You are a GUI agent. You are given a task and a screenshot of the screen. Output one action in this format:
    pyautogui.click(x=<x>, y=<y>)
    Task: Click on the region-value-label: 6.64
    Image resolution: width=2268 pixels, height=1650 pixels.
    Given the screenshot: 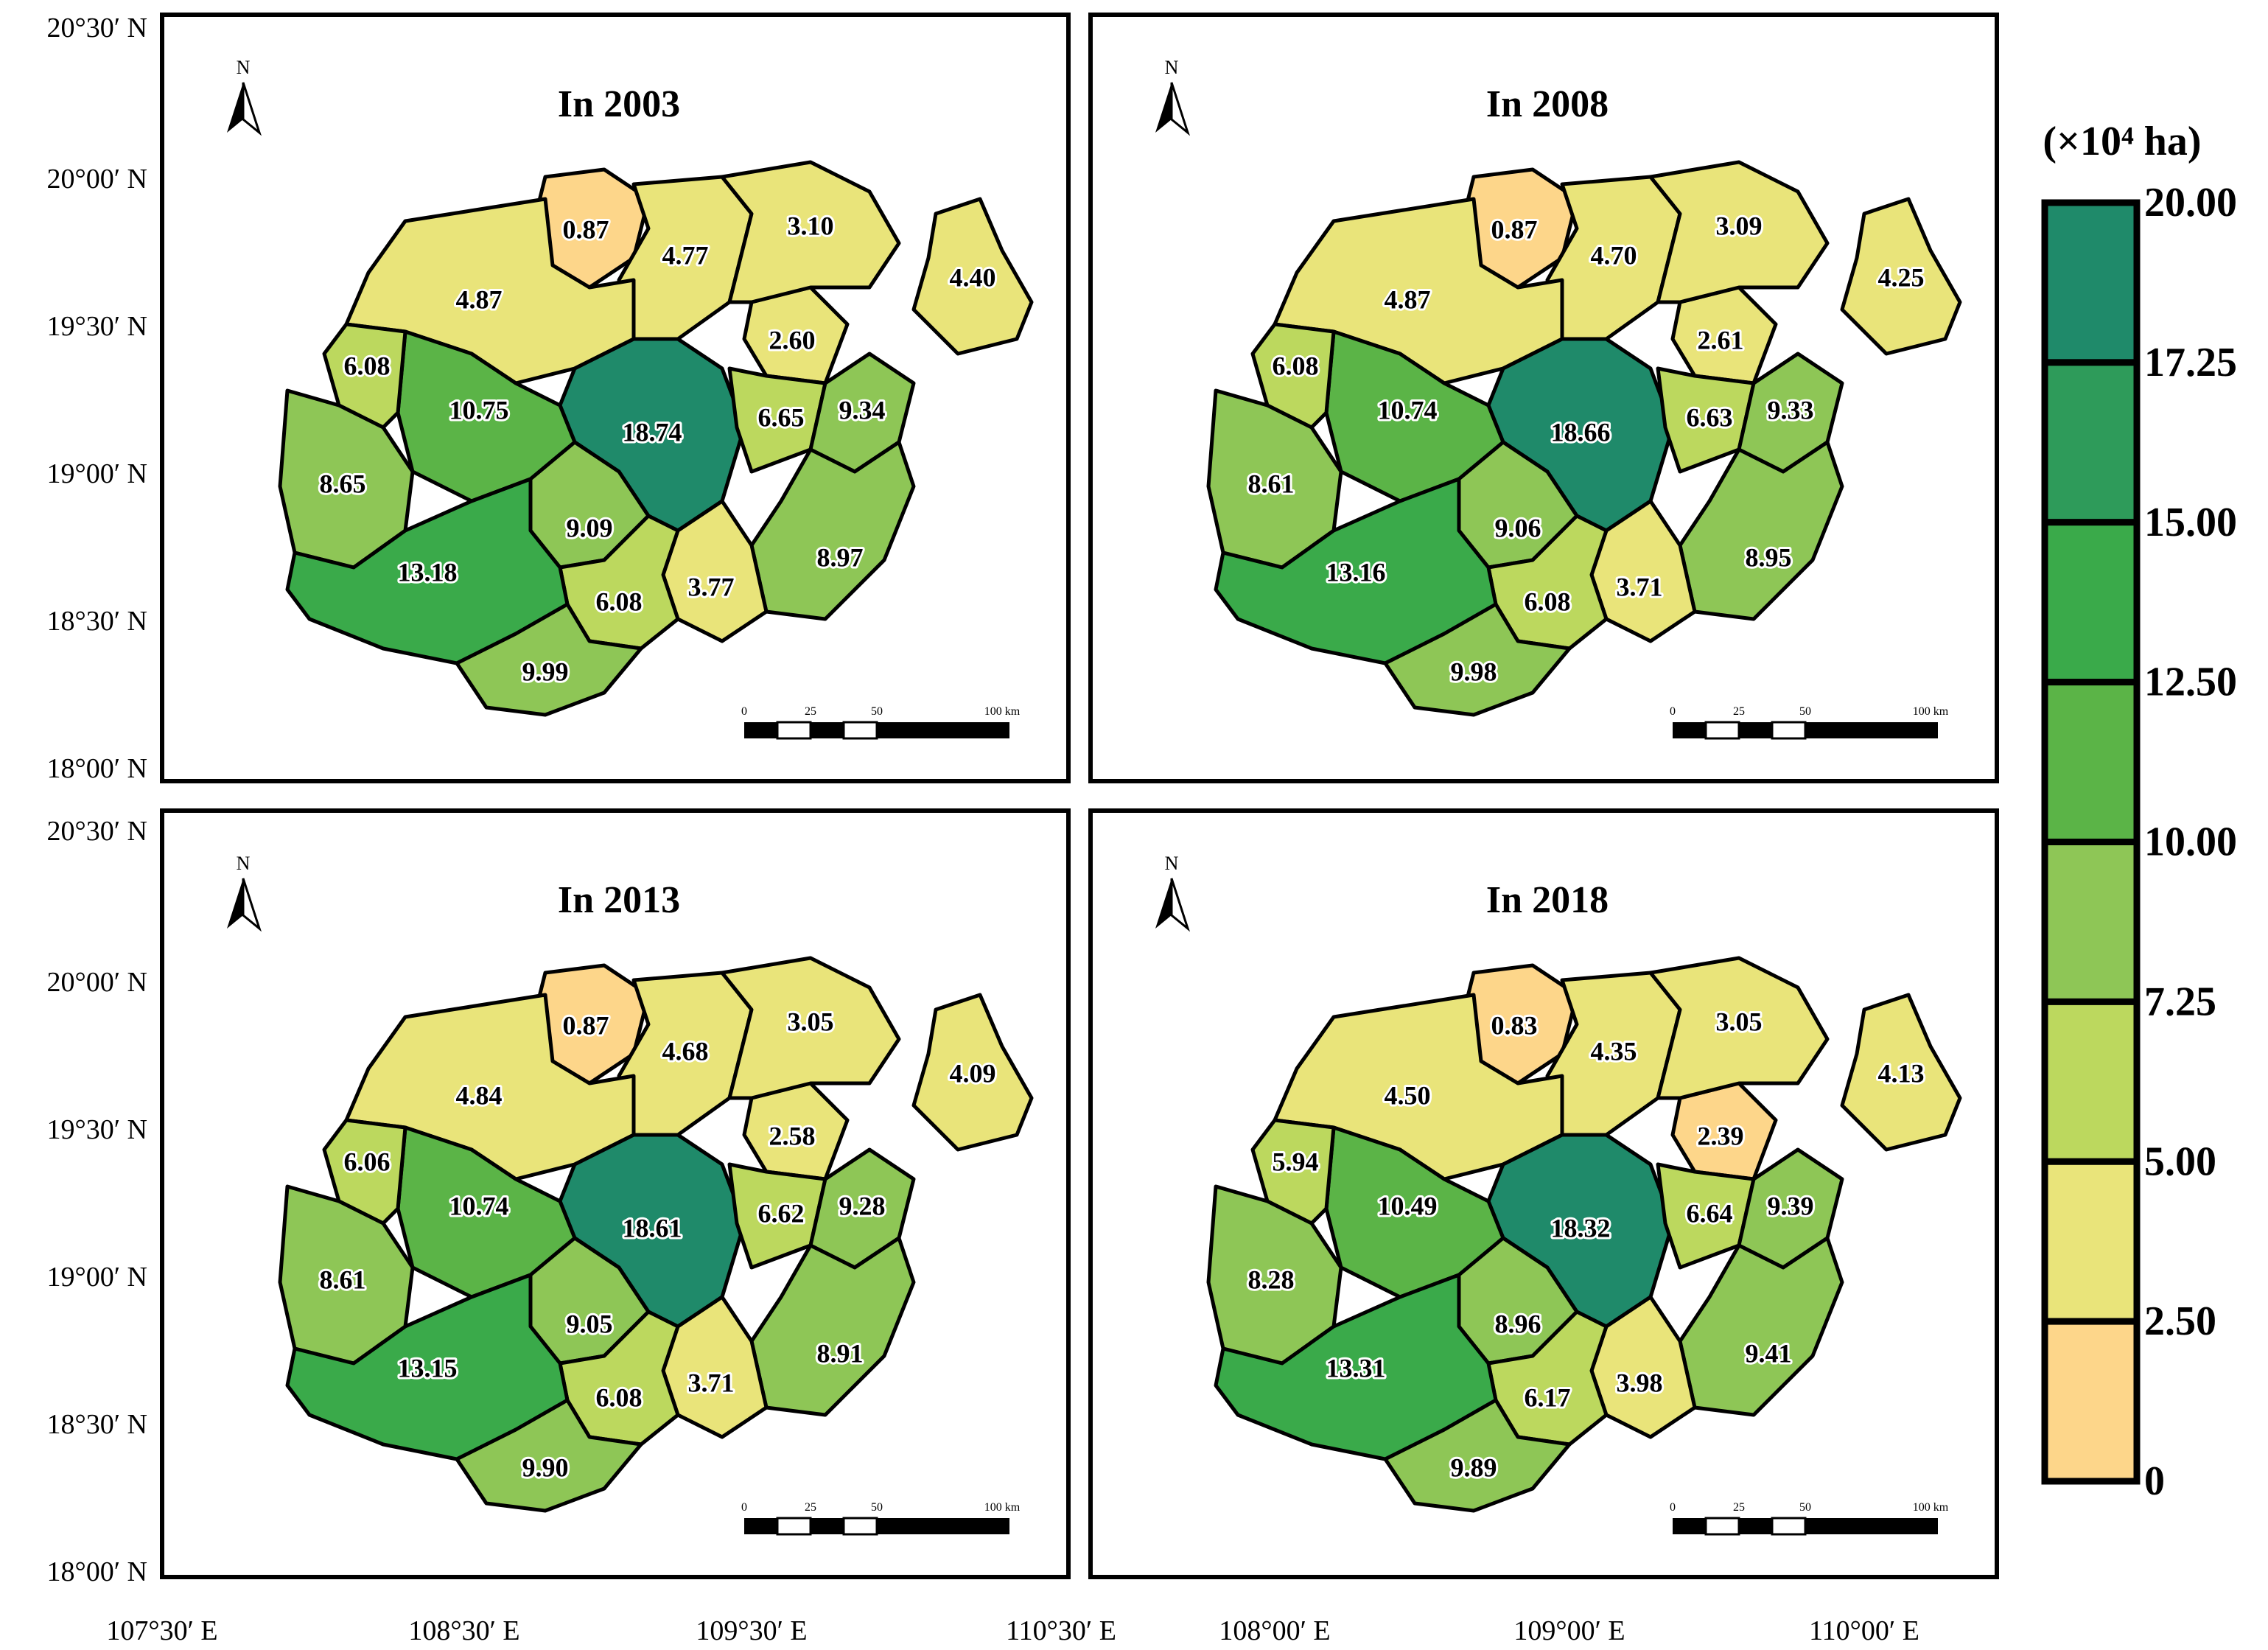 What is the action you would take?
    pyautogui.click(x=1710, y=1213)
    